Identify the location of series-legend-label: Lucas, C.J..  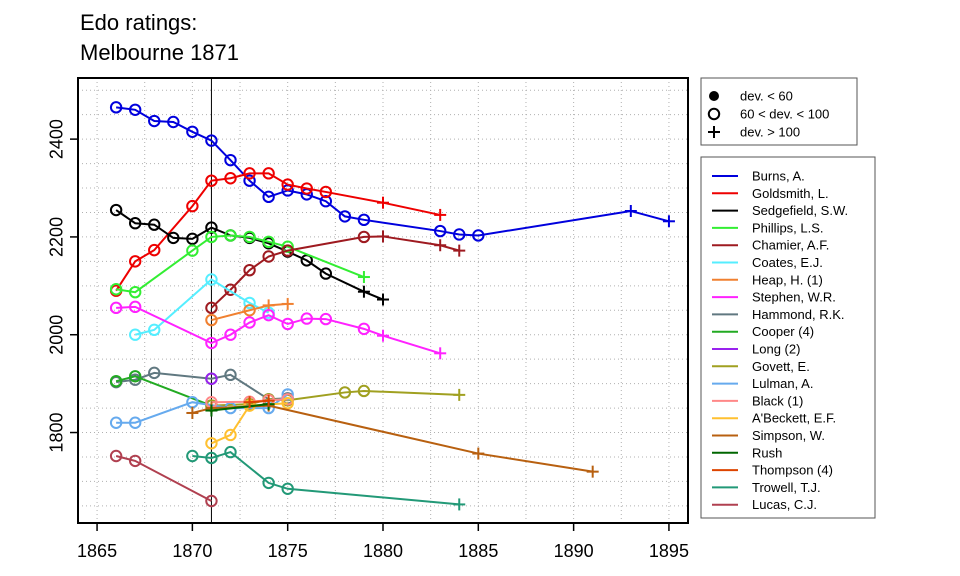
(784, 504).